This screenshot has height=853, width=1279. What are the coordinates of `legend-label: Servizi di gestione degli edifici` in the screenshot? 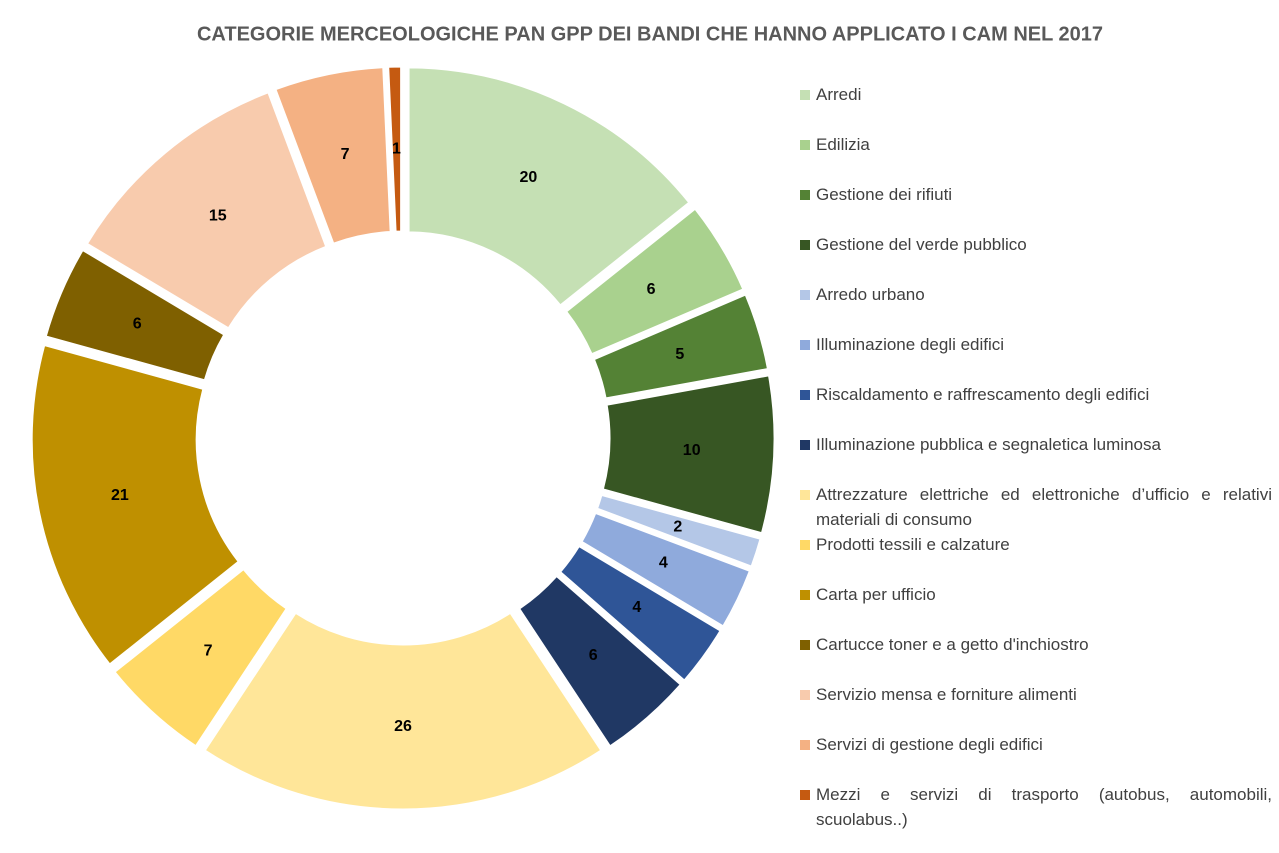 It's located at (929, 744).